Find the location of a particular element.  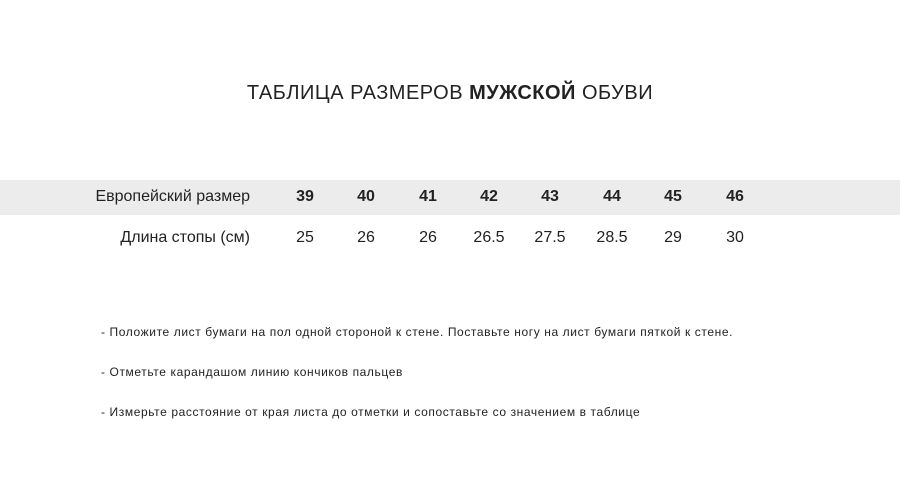

table-cell: 46 is located at coordinates (735, 196).